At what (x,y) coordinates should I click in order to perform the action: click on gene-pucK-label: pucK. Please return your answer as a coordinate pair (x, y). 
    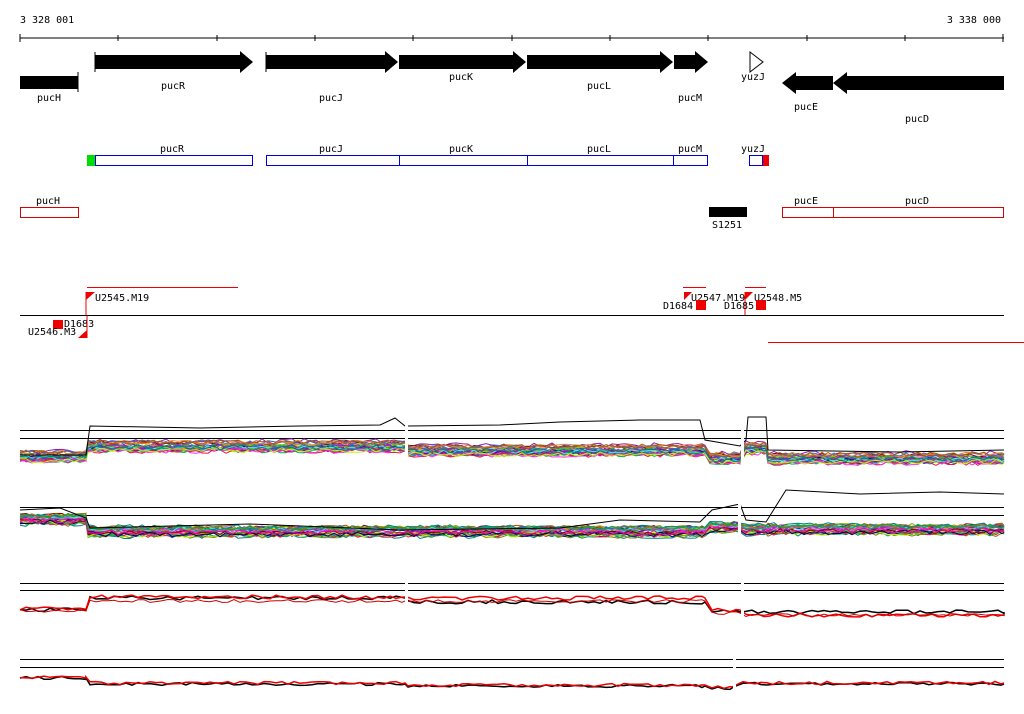
    Looking at the image, I should click on (461, 77).